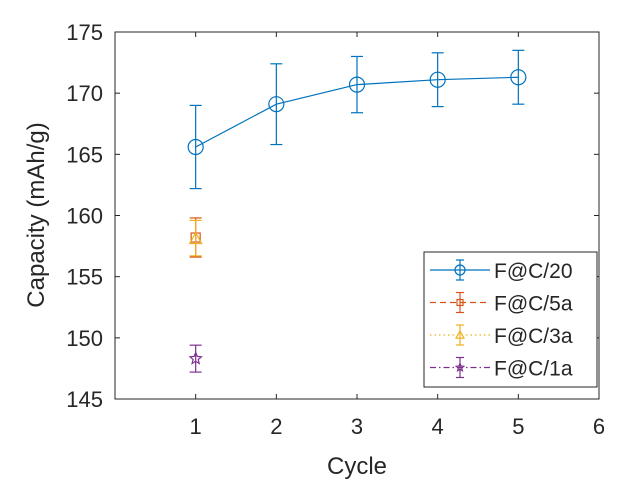  I want to click on legend-box, so click(510, 319).